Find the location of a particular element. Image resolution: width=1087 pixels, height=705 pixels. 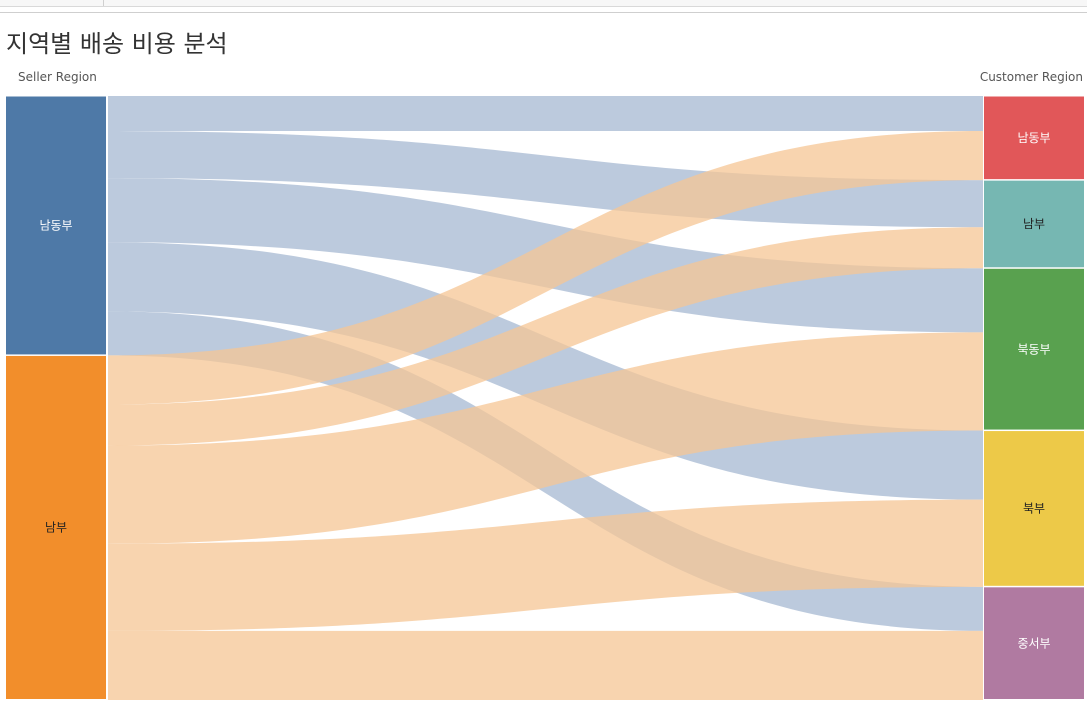

customer-region-label: Customer Region is located at coordinates (1031, 77).